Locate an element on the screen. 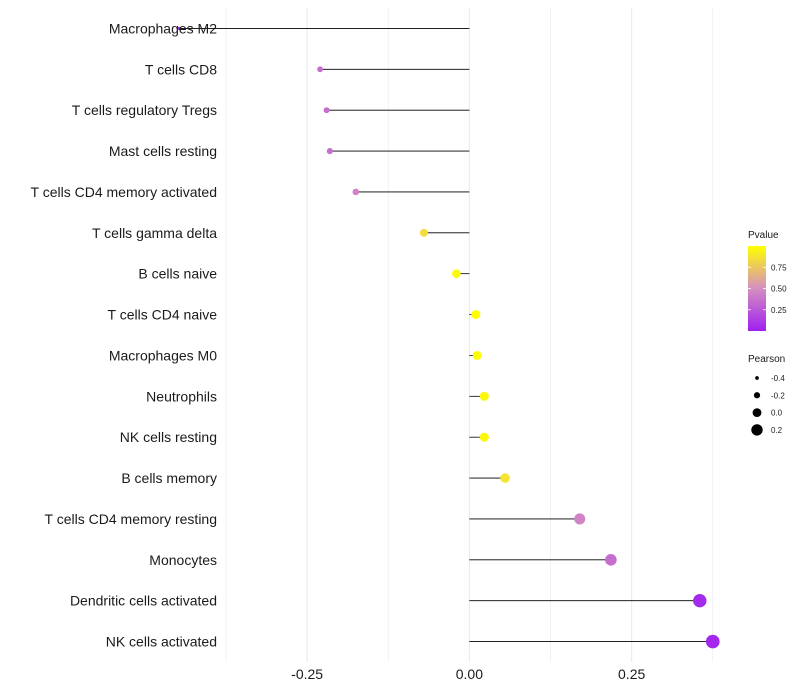  category-label: Mast cells resting is located at coordinates (163, 151).